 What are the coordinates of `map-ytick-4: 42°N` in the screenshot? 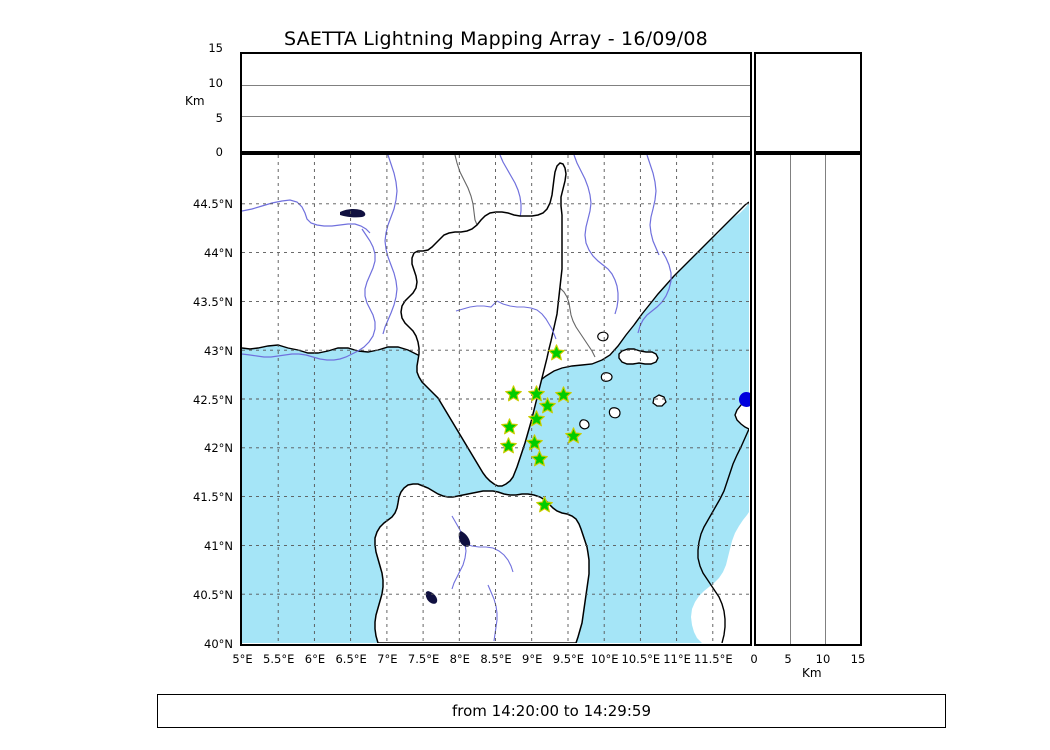 It's located at (218, 448).